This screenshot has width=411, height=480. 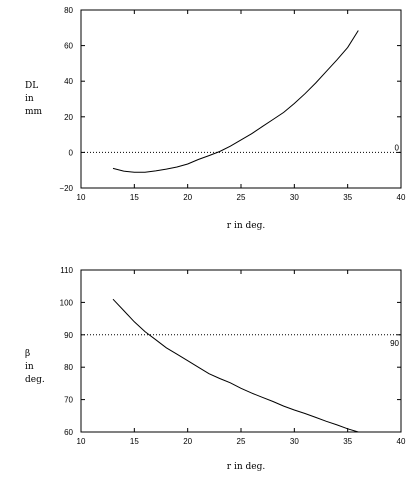 What do you see at coordinates (397, 147) in the screenshot?
I see `chart1-reference-label: 0` at bounding box center [397, 147].